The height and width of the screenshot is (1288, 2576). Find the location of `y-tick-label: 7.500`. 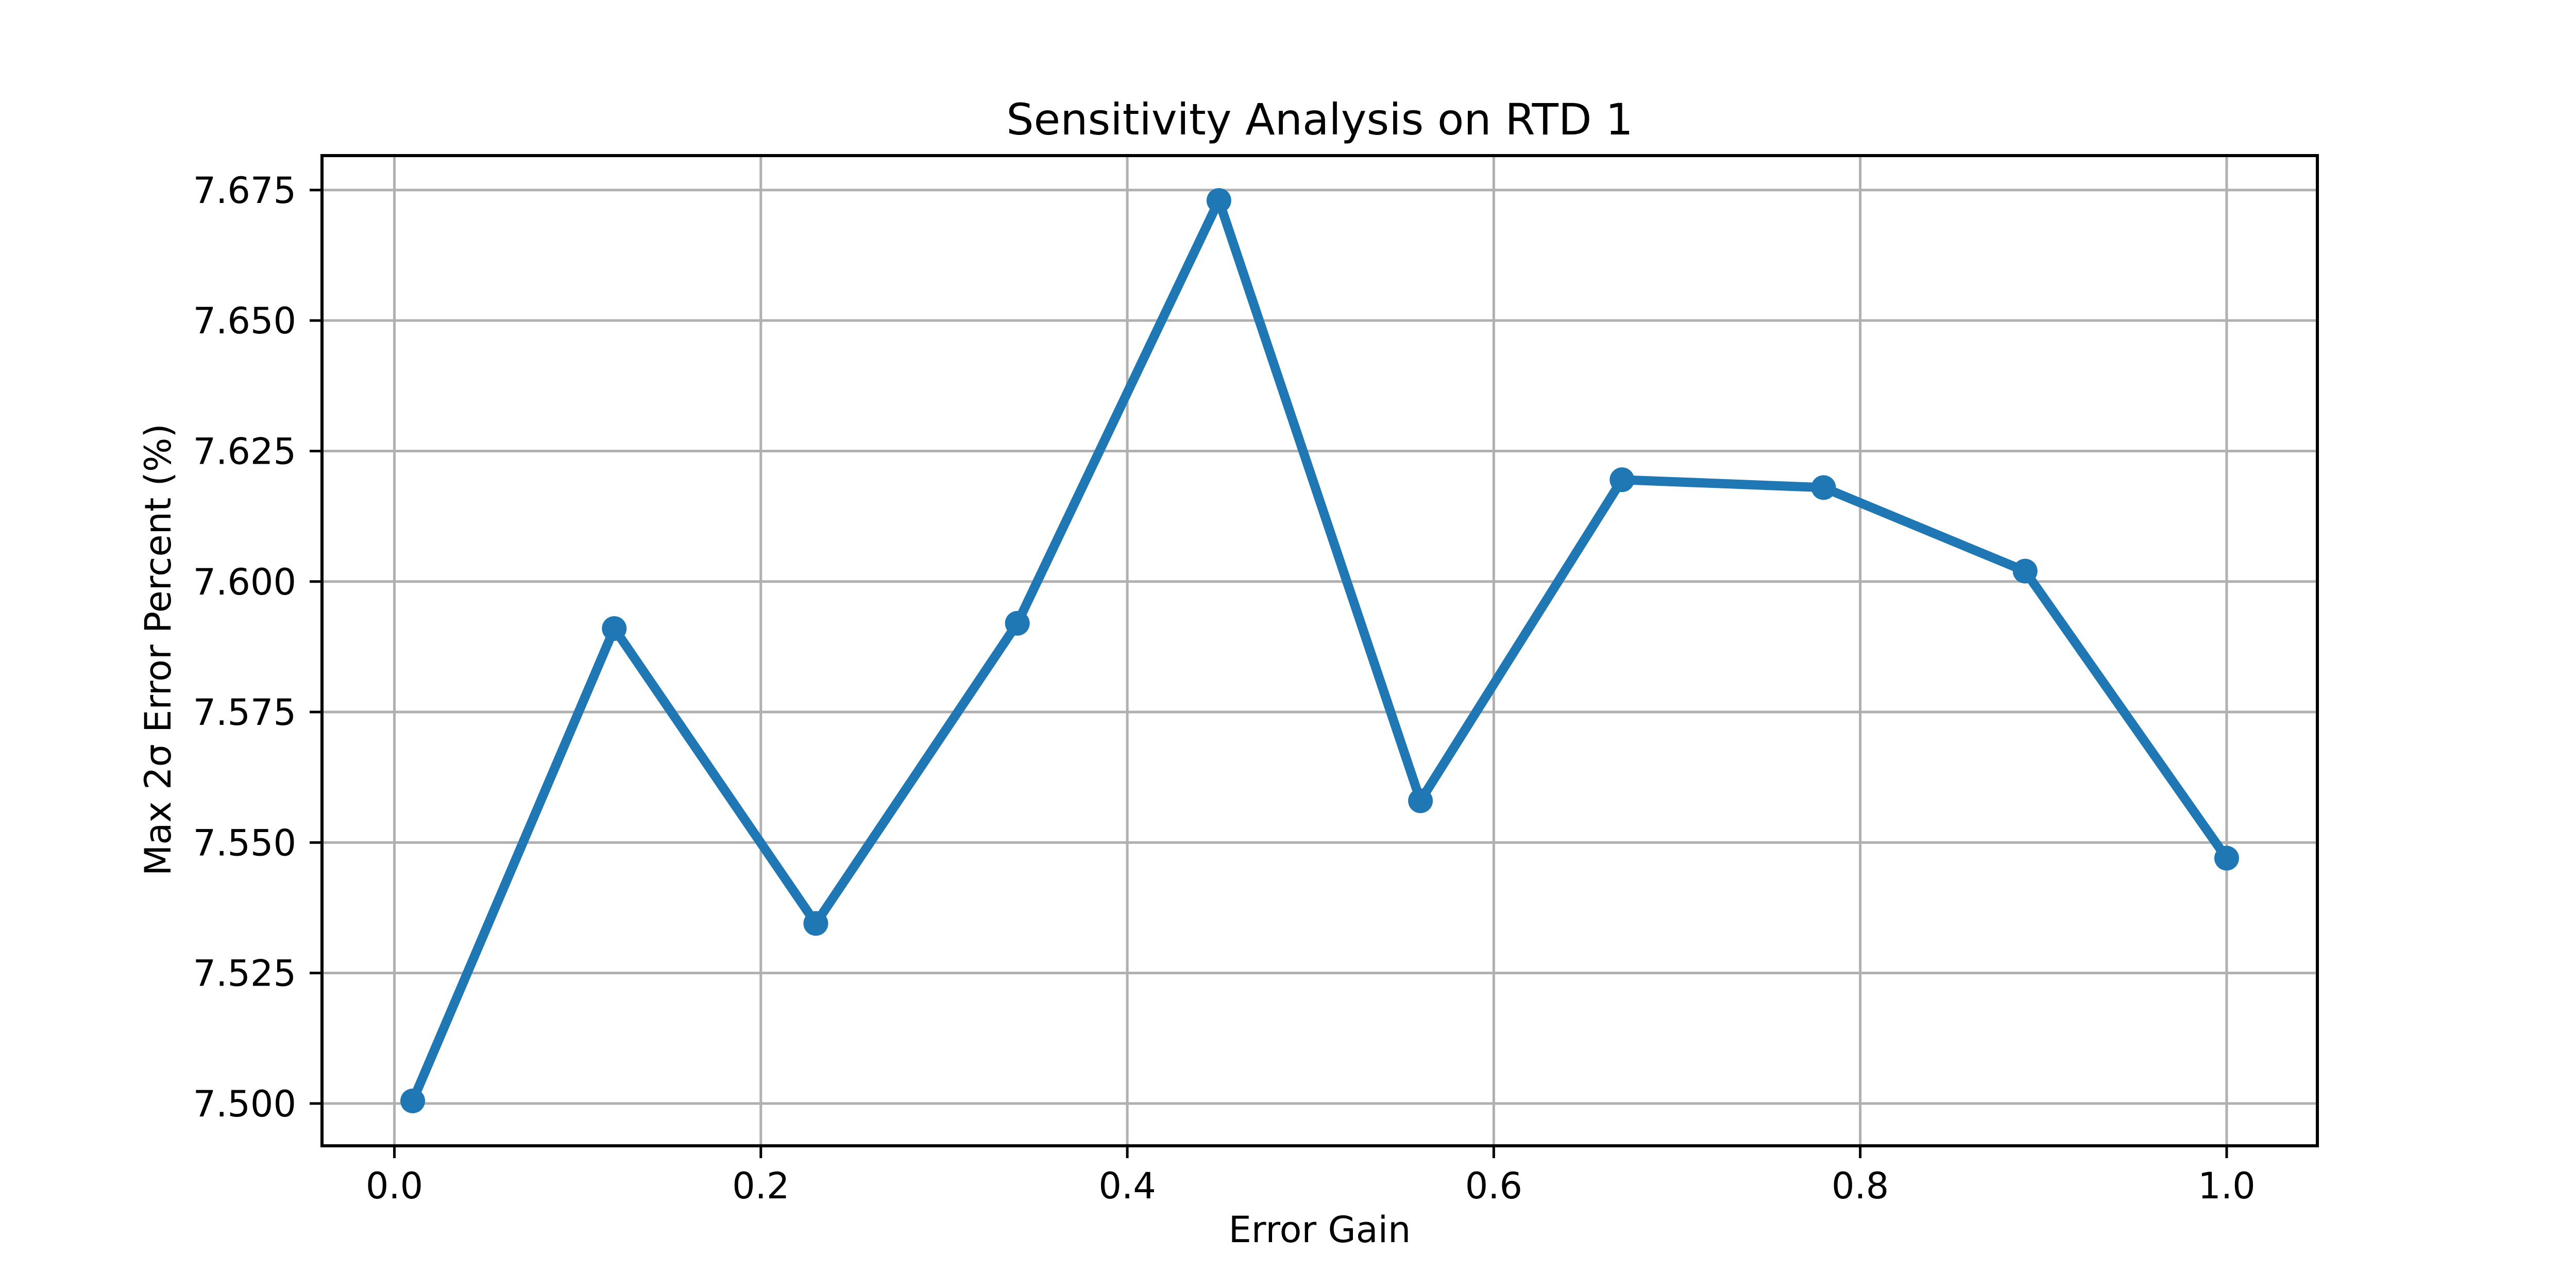

y-tick-label: 7.500 is located at coordinates (244, 1104).